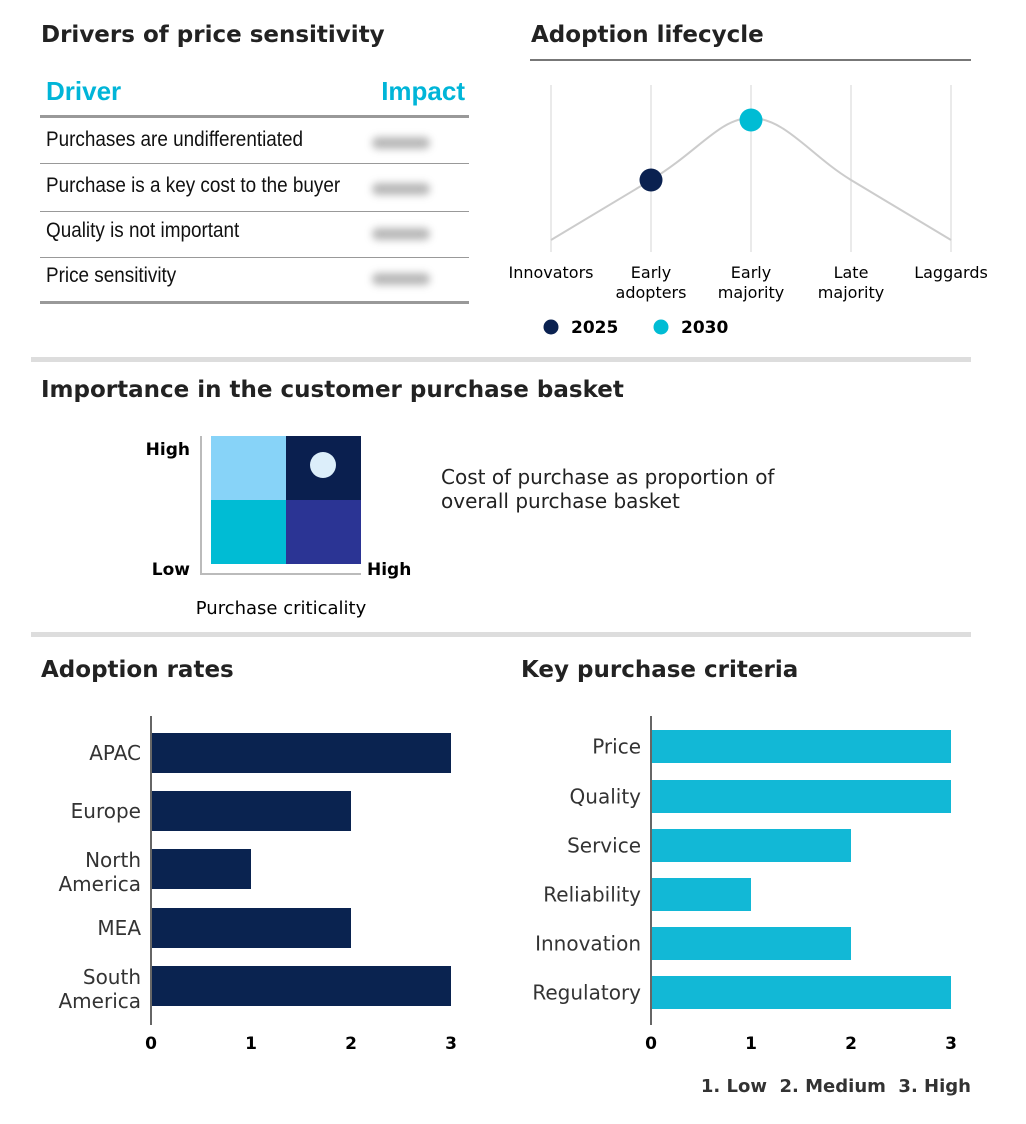  I want to click on quadrant-high-low, so click(323, 532).